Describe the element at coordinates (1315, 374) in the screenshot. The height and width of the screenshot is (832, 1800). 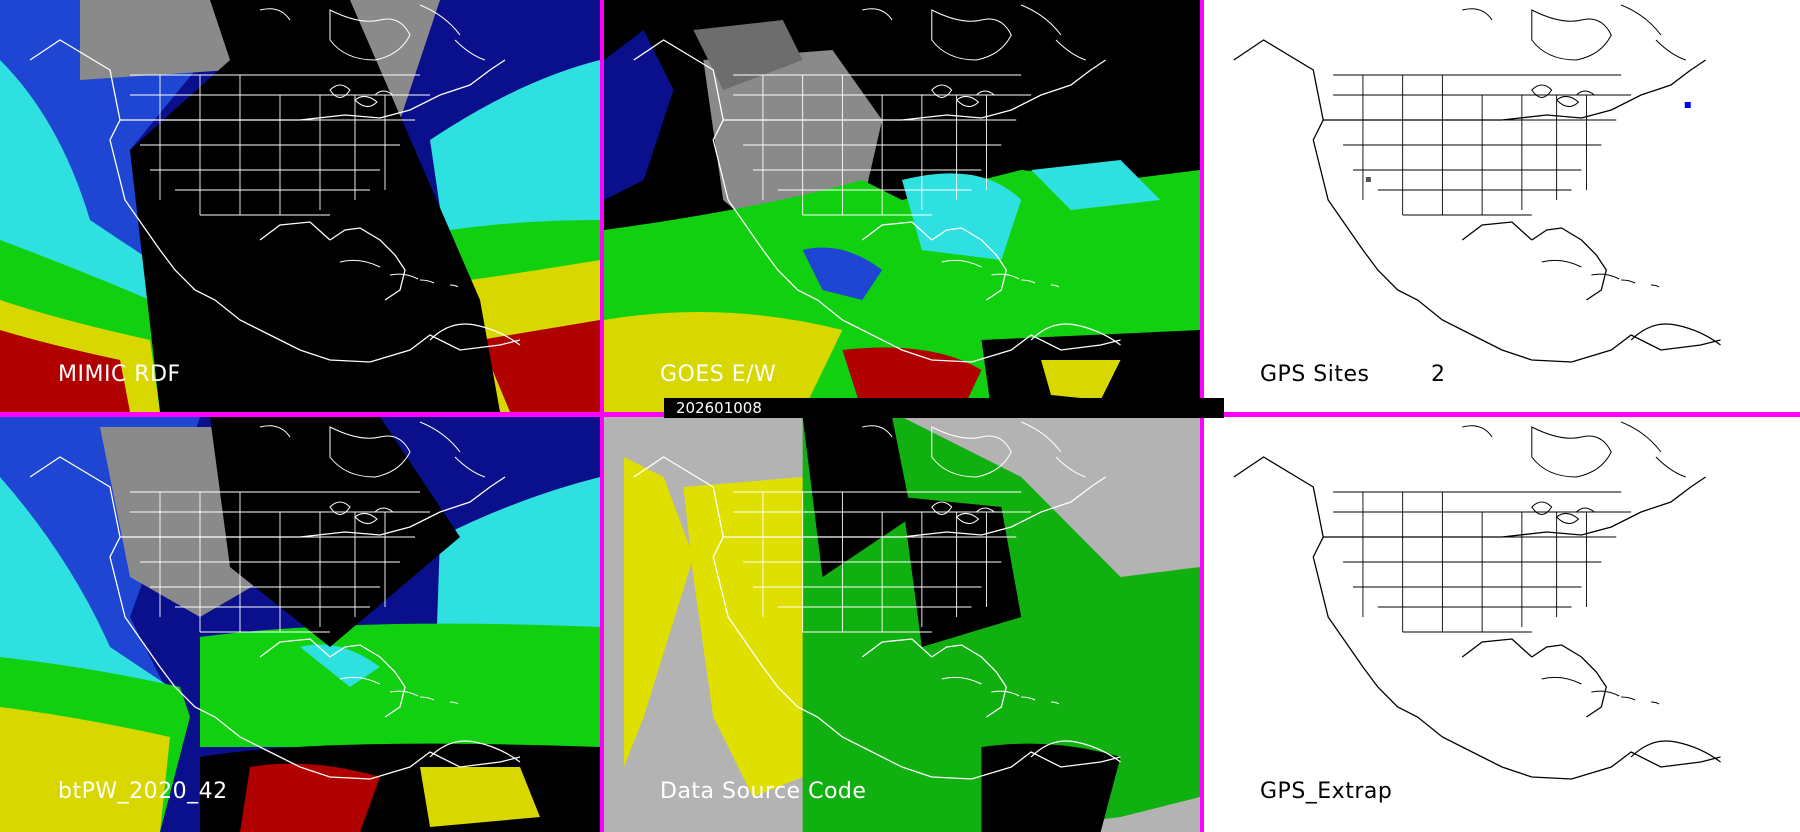
I see `panel-label: GPS Sites` at that location.